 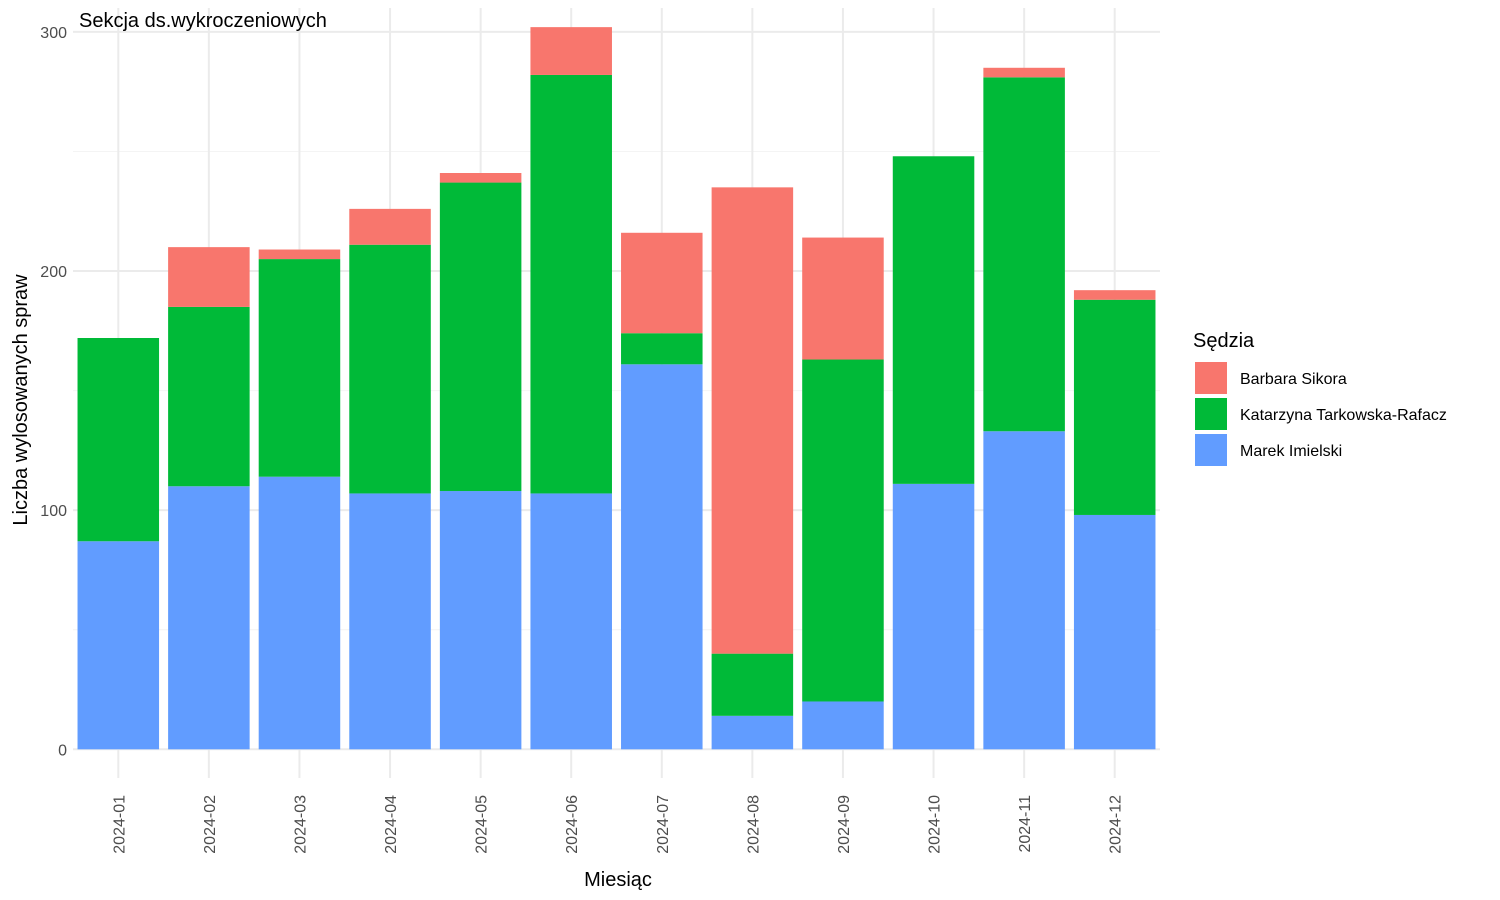 I want to click on x-tick-label: 2024-05, so click(x=482, y=824).